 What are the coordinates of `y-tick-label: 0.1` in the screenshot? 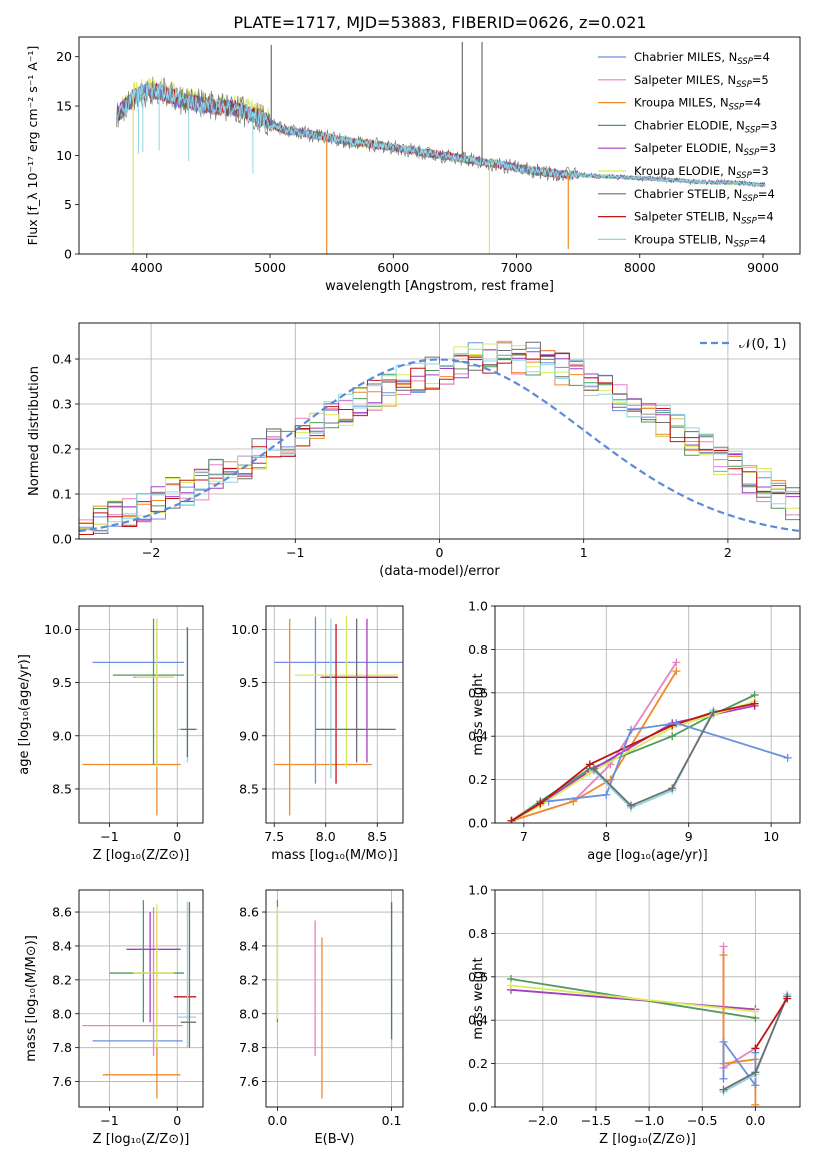 It's located at (62, 494).